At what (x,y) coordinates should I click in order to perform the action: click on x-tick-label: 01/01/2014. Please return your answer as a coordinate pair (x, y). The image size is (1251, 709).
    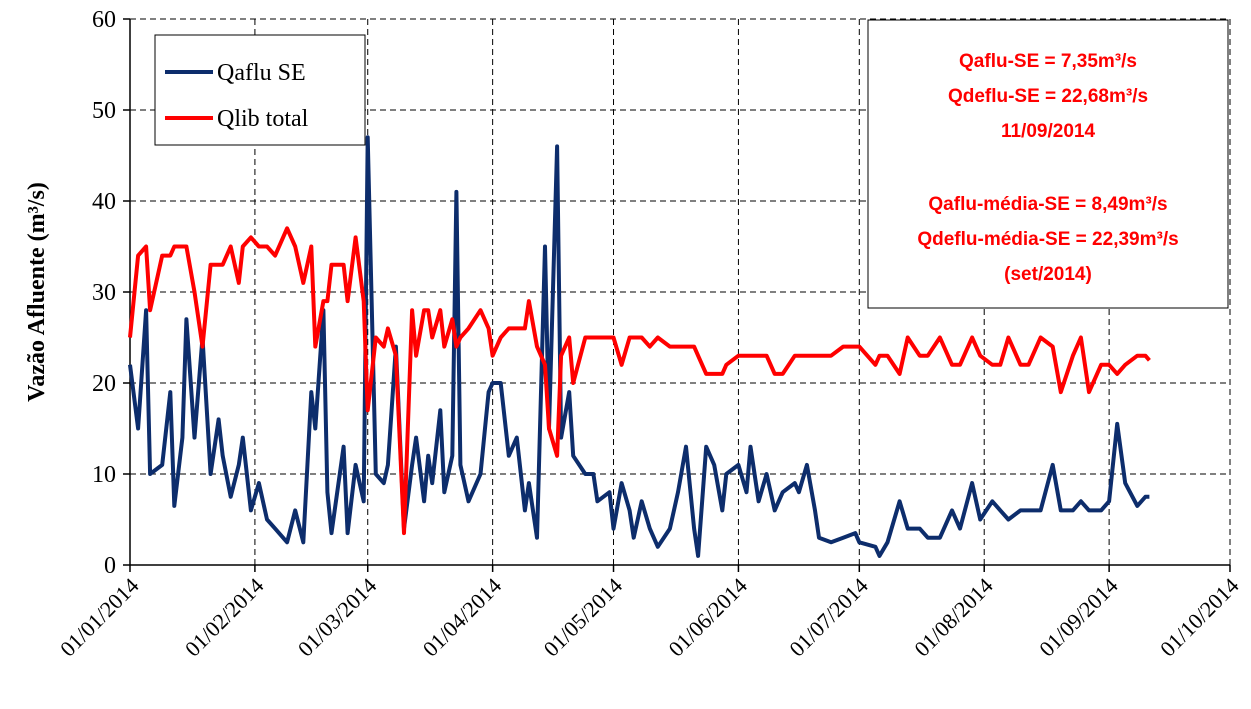
    Looking at the image, I should click on (99, 617).